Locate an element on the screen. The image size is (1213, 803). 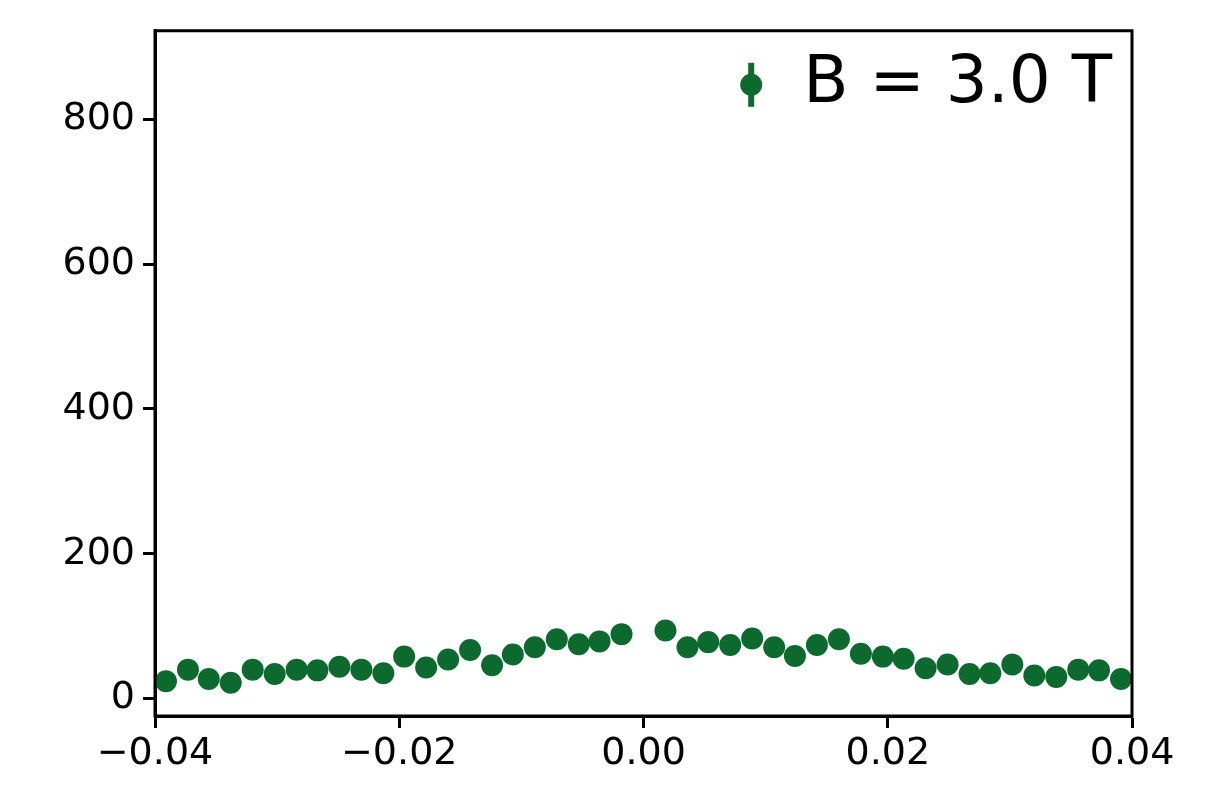
y-tick-label: 0 is located at coordinates (122, 695).